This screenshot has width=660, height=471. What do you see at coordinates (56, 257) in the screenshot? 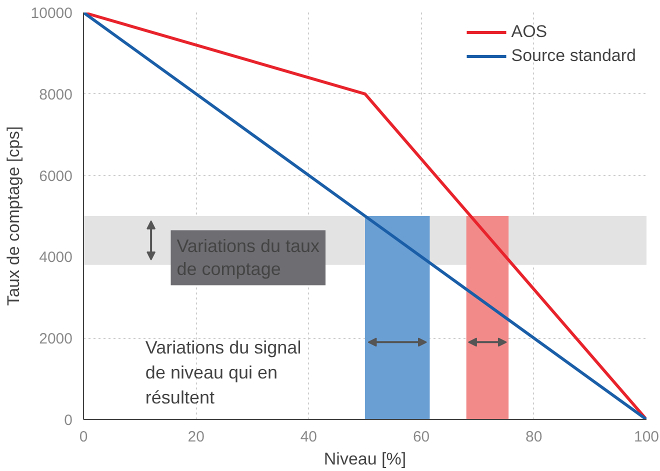
I see `y-tick-label: 4000` at bounding box center [56, 257].